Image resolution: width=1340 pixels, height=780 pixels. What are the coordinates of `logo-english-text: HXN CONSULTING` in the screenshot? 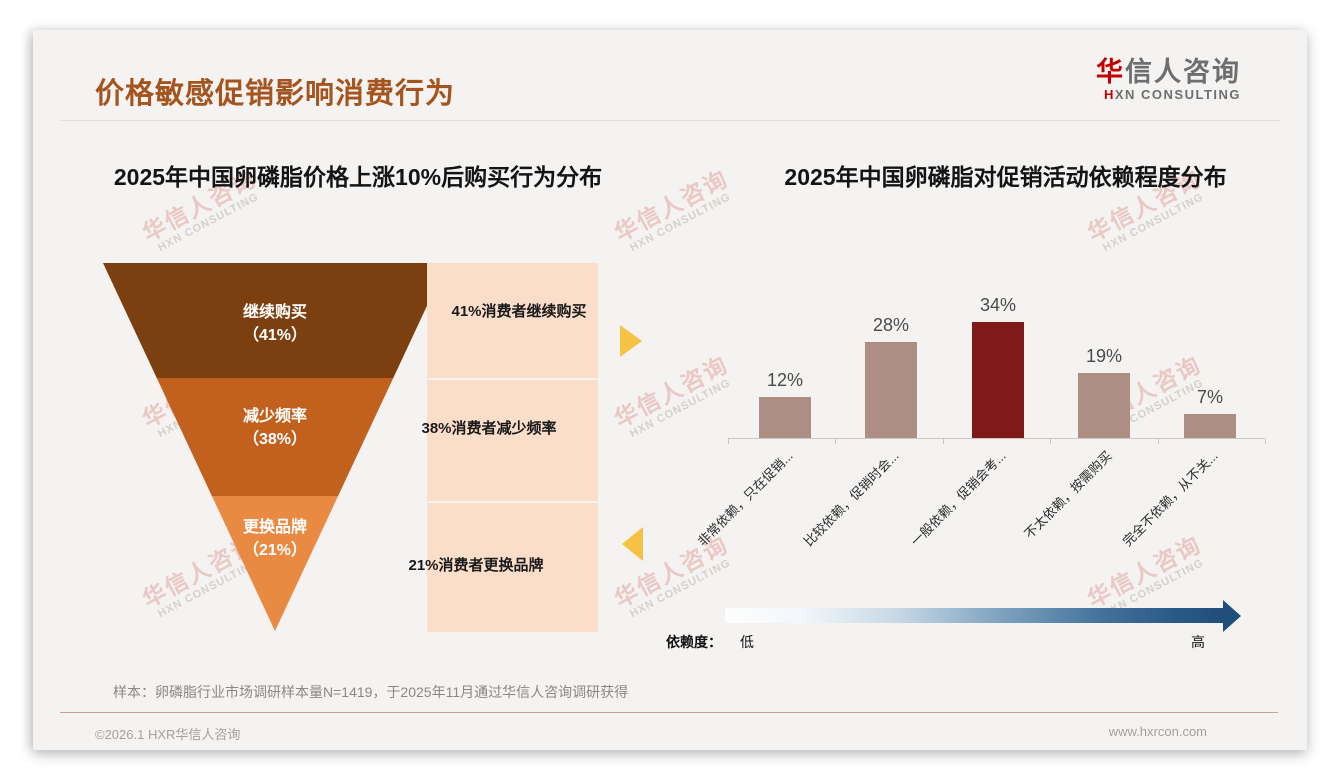 It's located at (1172, 94).